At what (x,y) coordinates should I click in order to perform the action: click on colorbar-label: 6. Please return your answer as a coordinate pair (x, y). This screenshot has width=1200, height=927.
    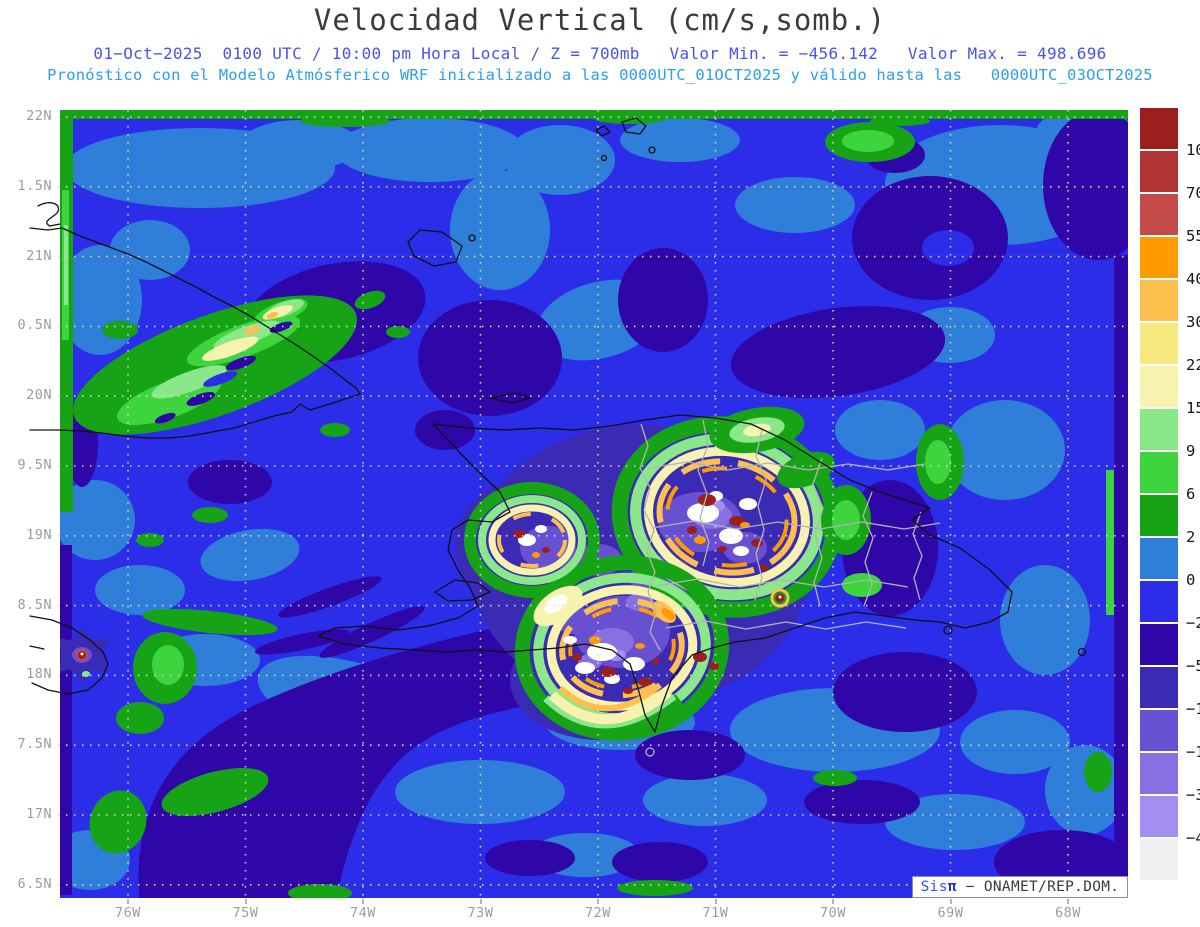
    Looking at the image, I should click on (1191, 494).